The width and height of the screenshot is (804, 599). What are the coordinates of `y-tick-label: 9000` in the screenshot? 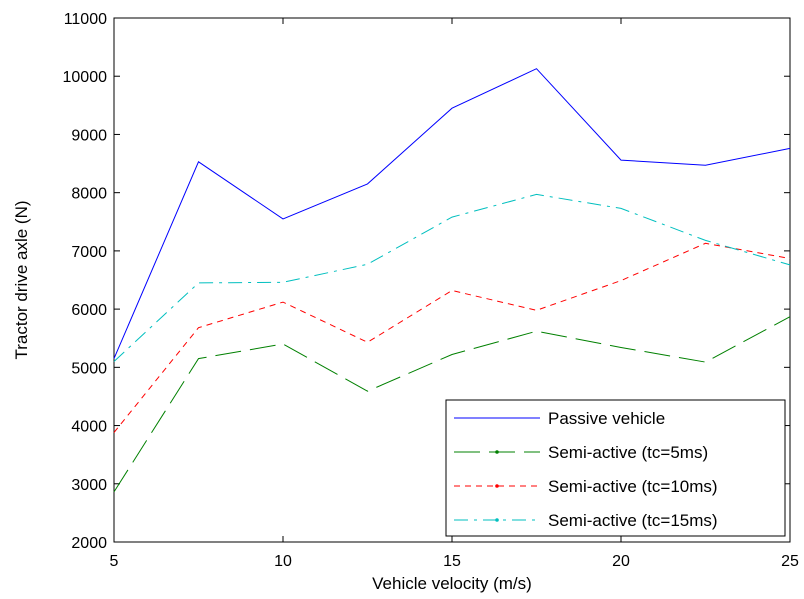 It's located at (89, 135).